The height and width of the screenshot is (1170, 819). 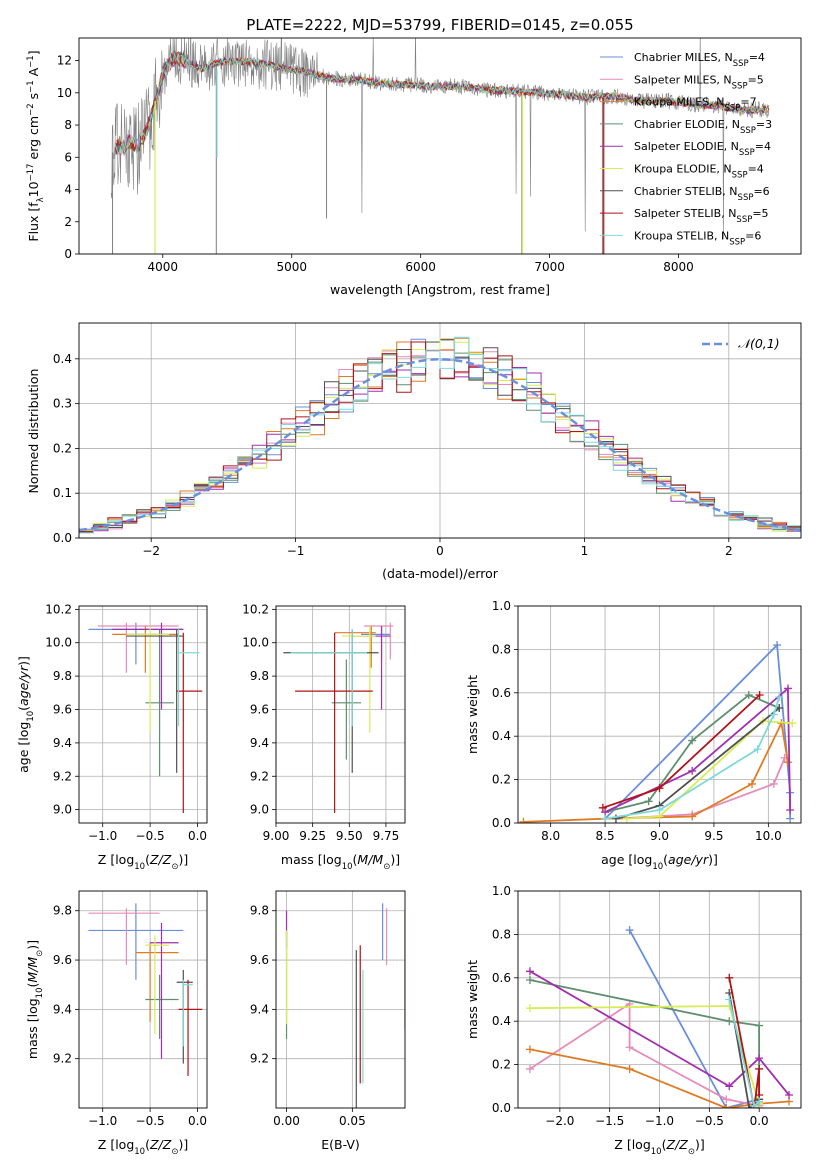 I want to click on model-spectrum, so click(x=441, y=105).